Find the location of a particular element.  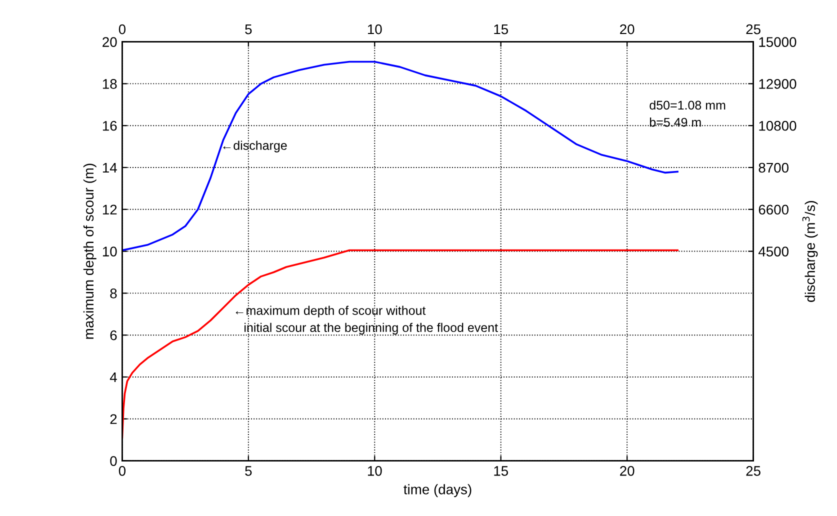

y2-tick-label: 6600 is located at coordinates (773, 209).